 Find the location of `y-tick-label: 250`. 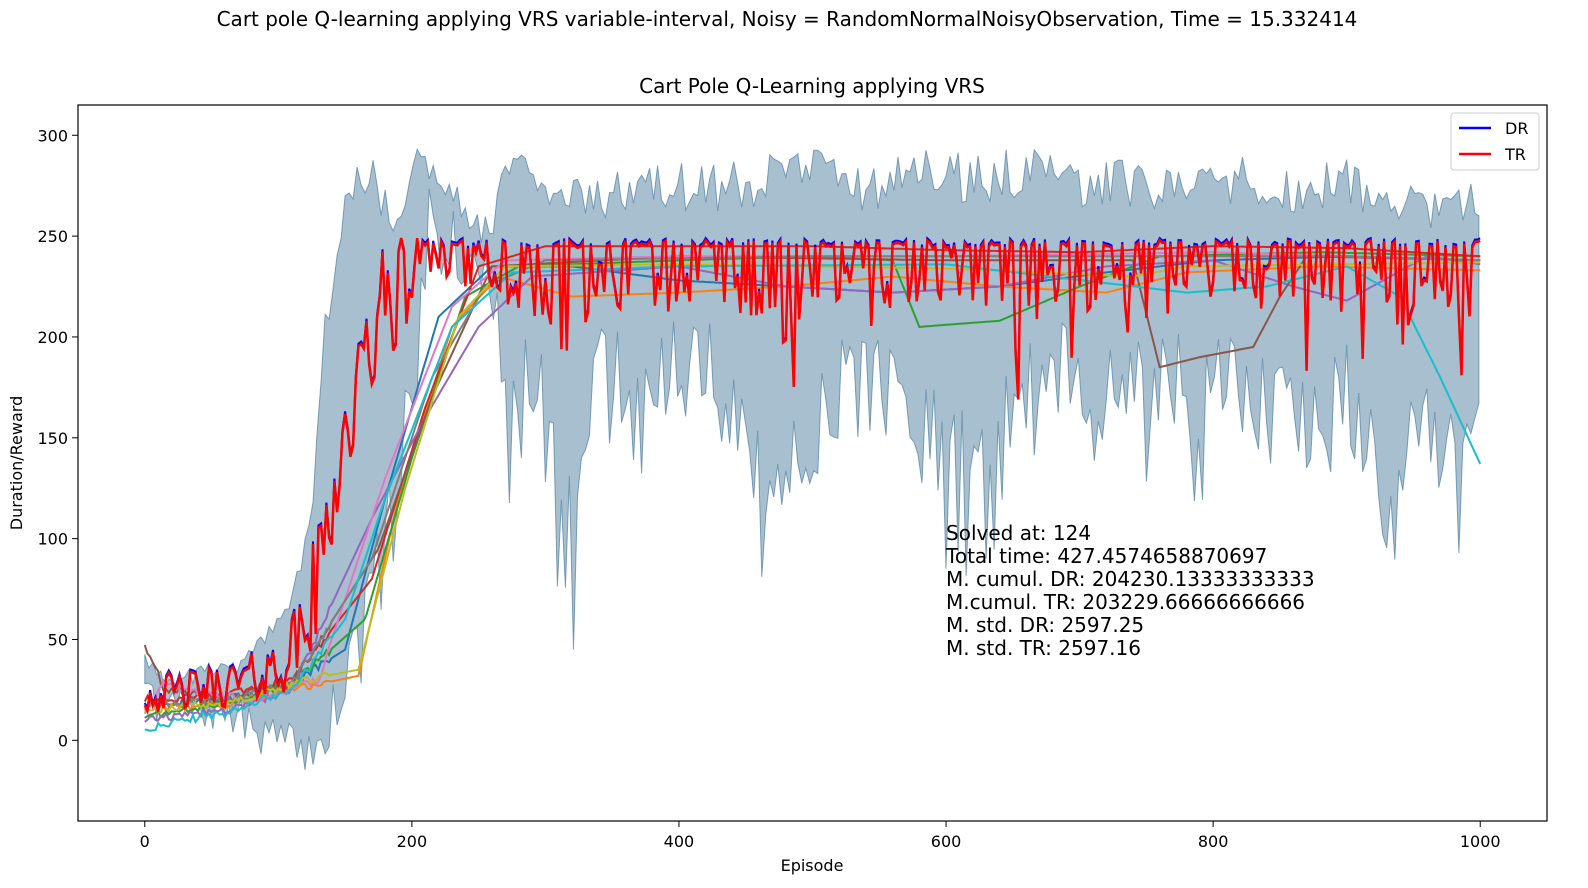

y-tick-label: 250 is located at coordinates (52, 236).